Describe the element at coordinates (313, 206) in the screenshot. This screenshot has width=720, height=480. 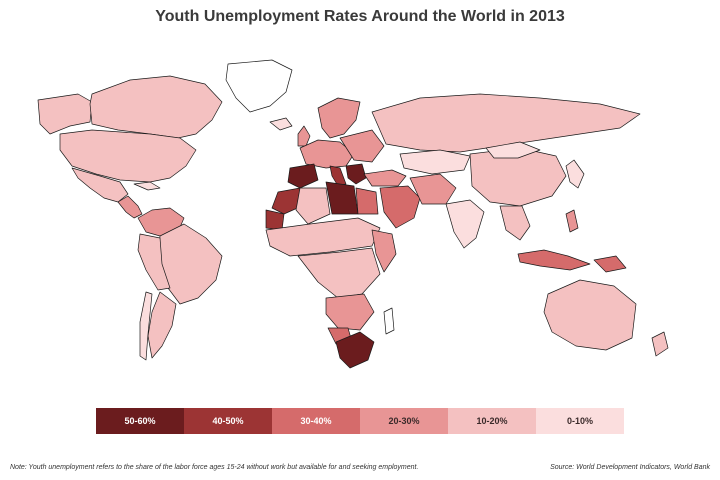
I see `region-algeria` at that location.